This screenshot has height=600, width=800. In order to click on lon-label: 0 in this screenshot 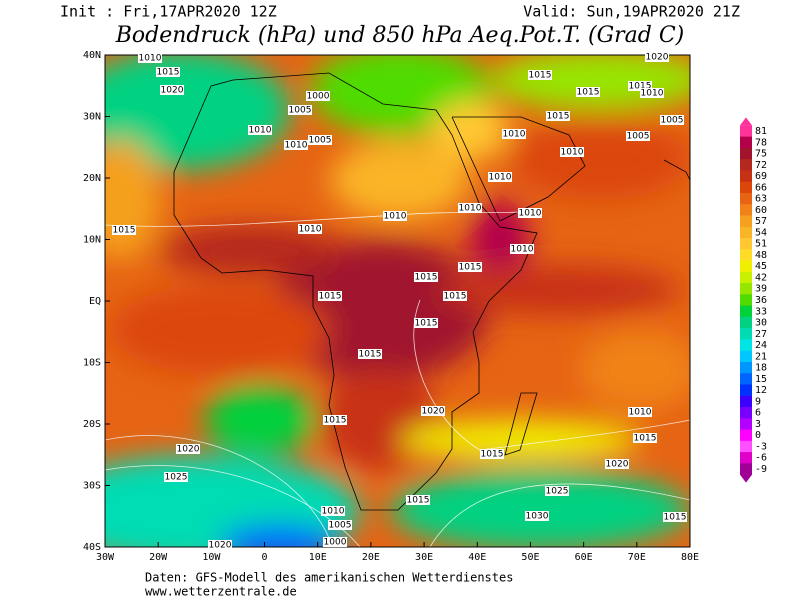, I will do `click(265, 557)`.